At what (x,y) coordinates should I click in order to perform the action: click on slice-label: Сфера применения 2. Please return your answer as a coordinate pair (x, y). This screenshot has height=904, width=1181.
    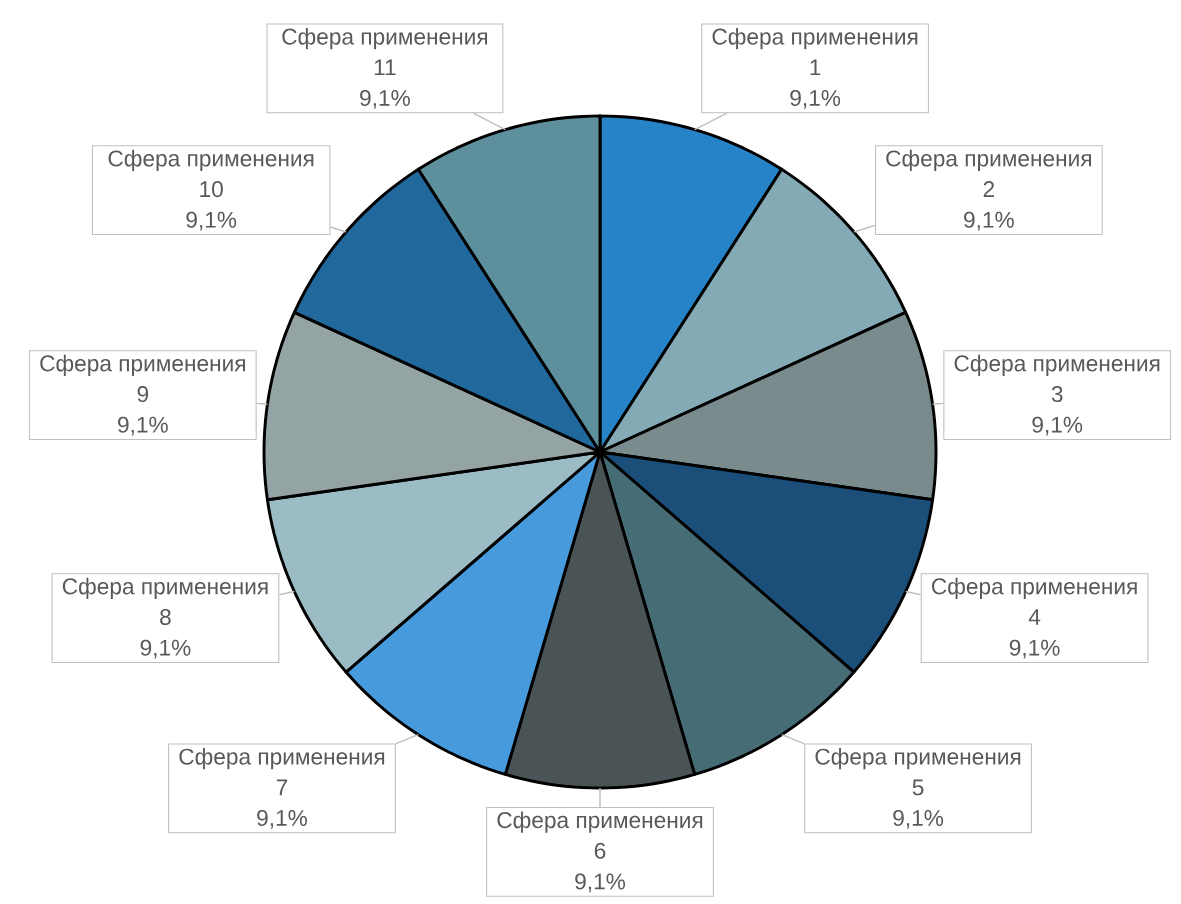
    Looking at the image, I should click on (988, 173).